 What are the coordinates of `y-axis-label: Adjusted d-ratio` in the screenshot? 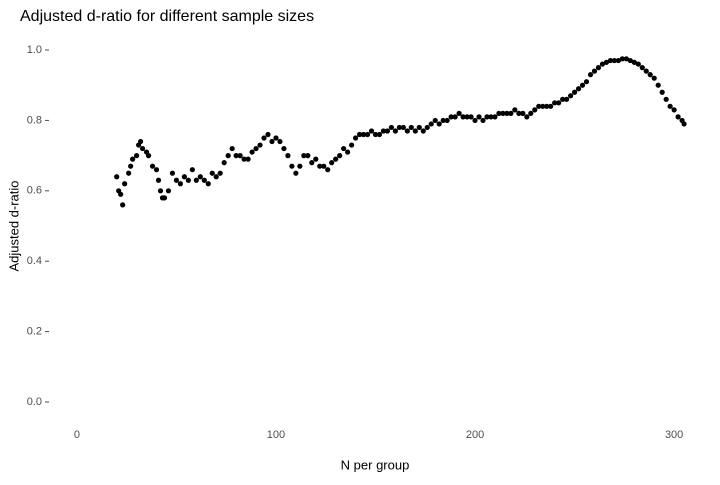 It's located at (13, 225).